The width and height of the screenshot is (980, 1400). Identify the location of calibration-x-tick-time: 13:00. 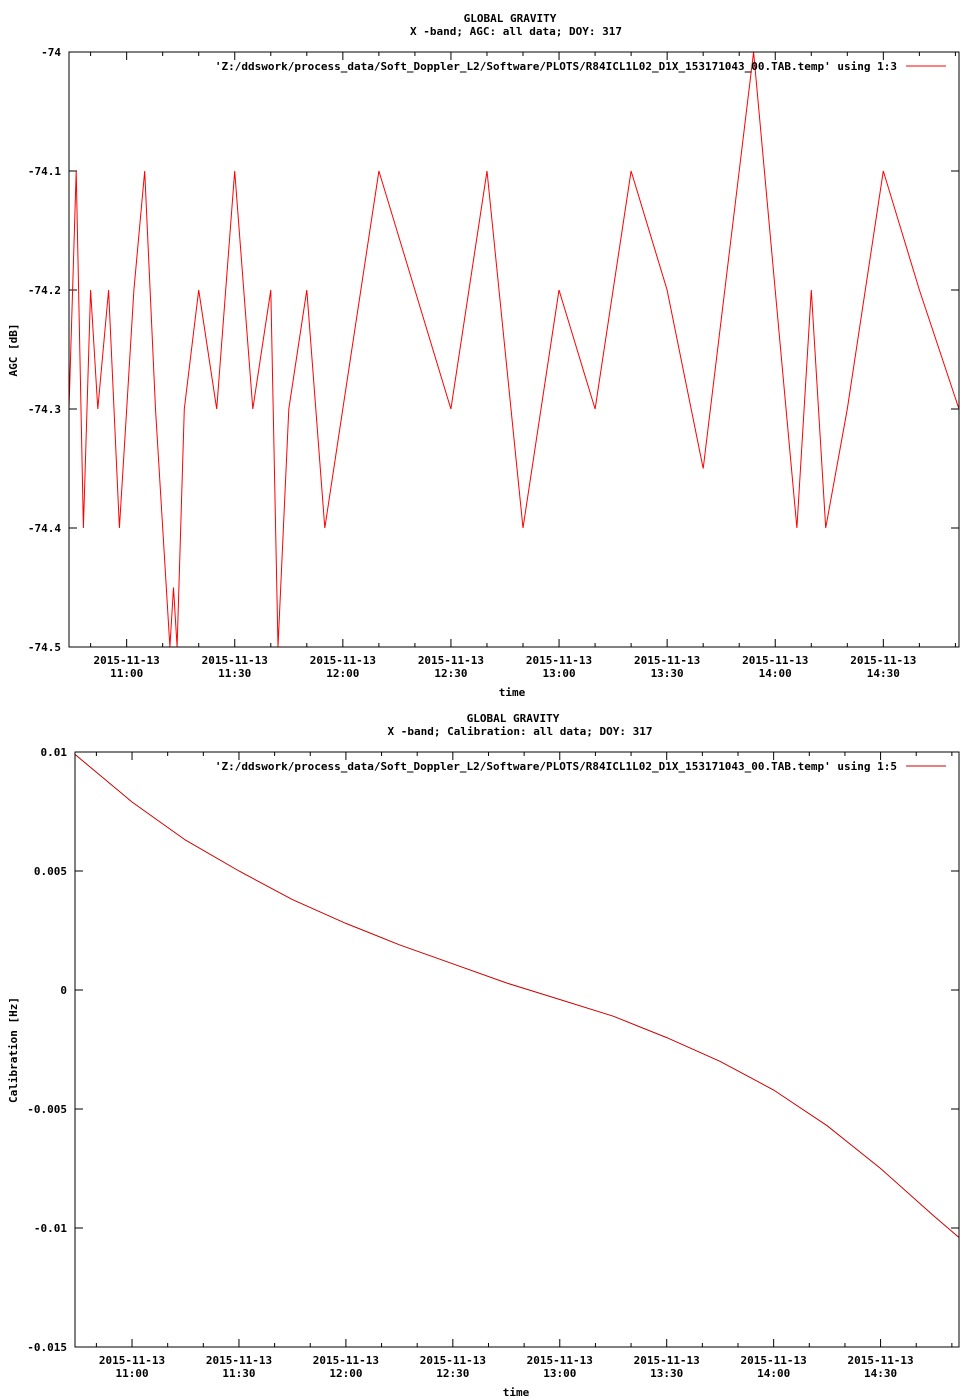
(559, 1373).